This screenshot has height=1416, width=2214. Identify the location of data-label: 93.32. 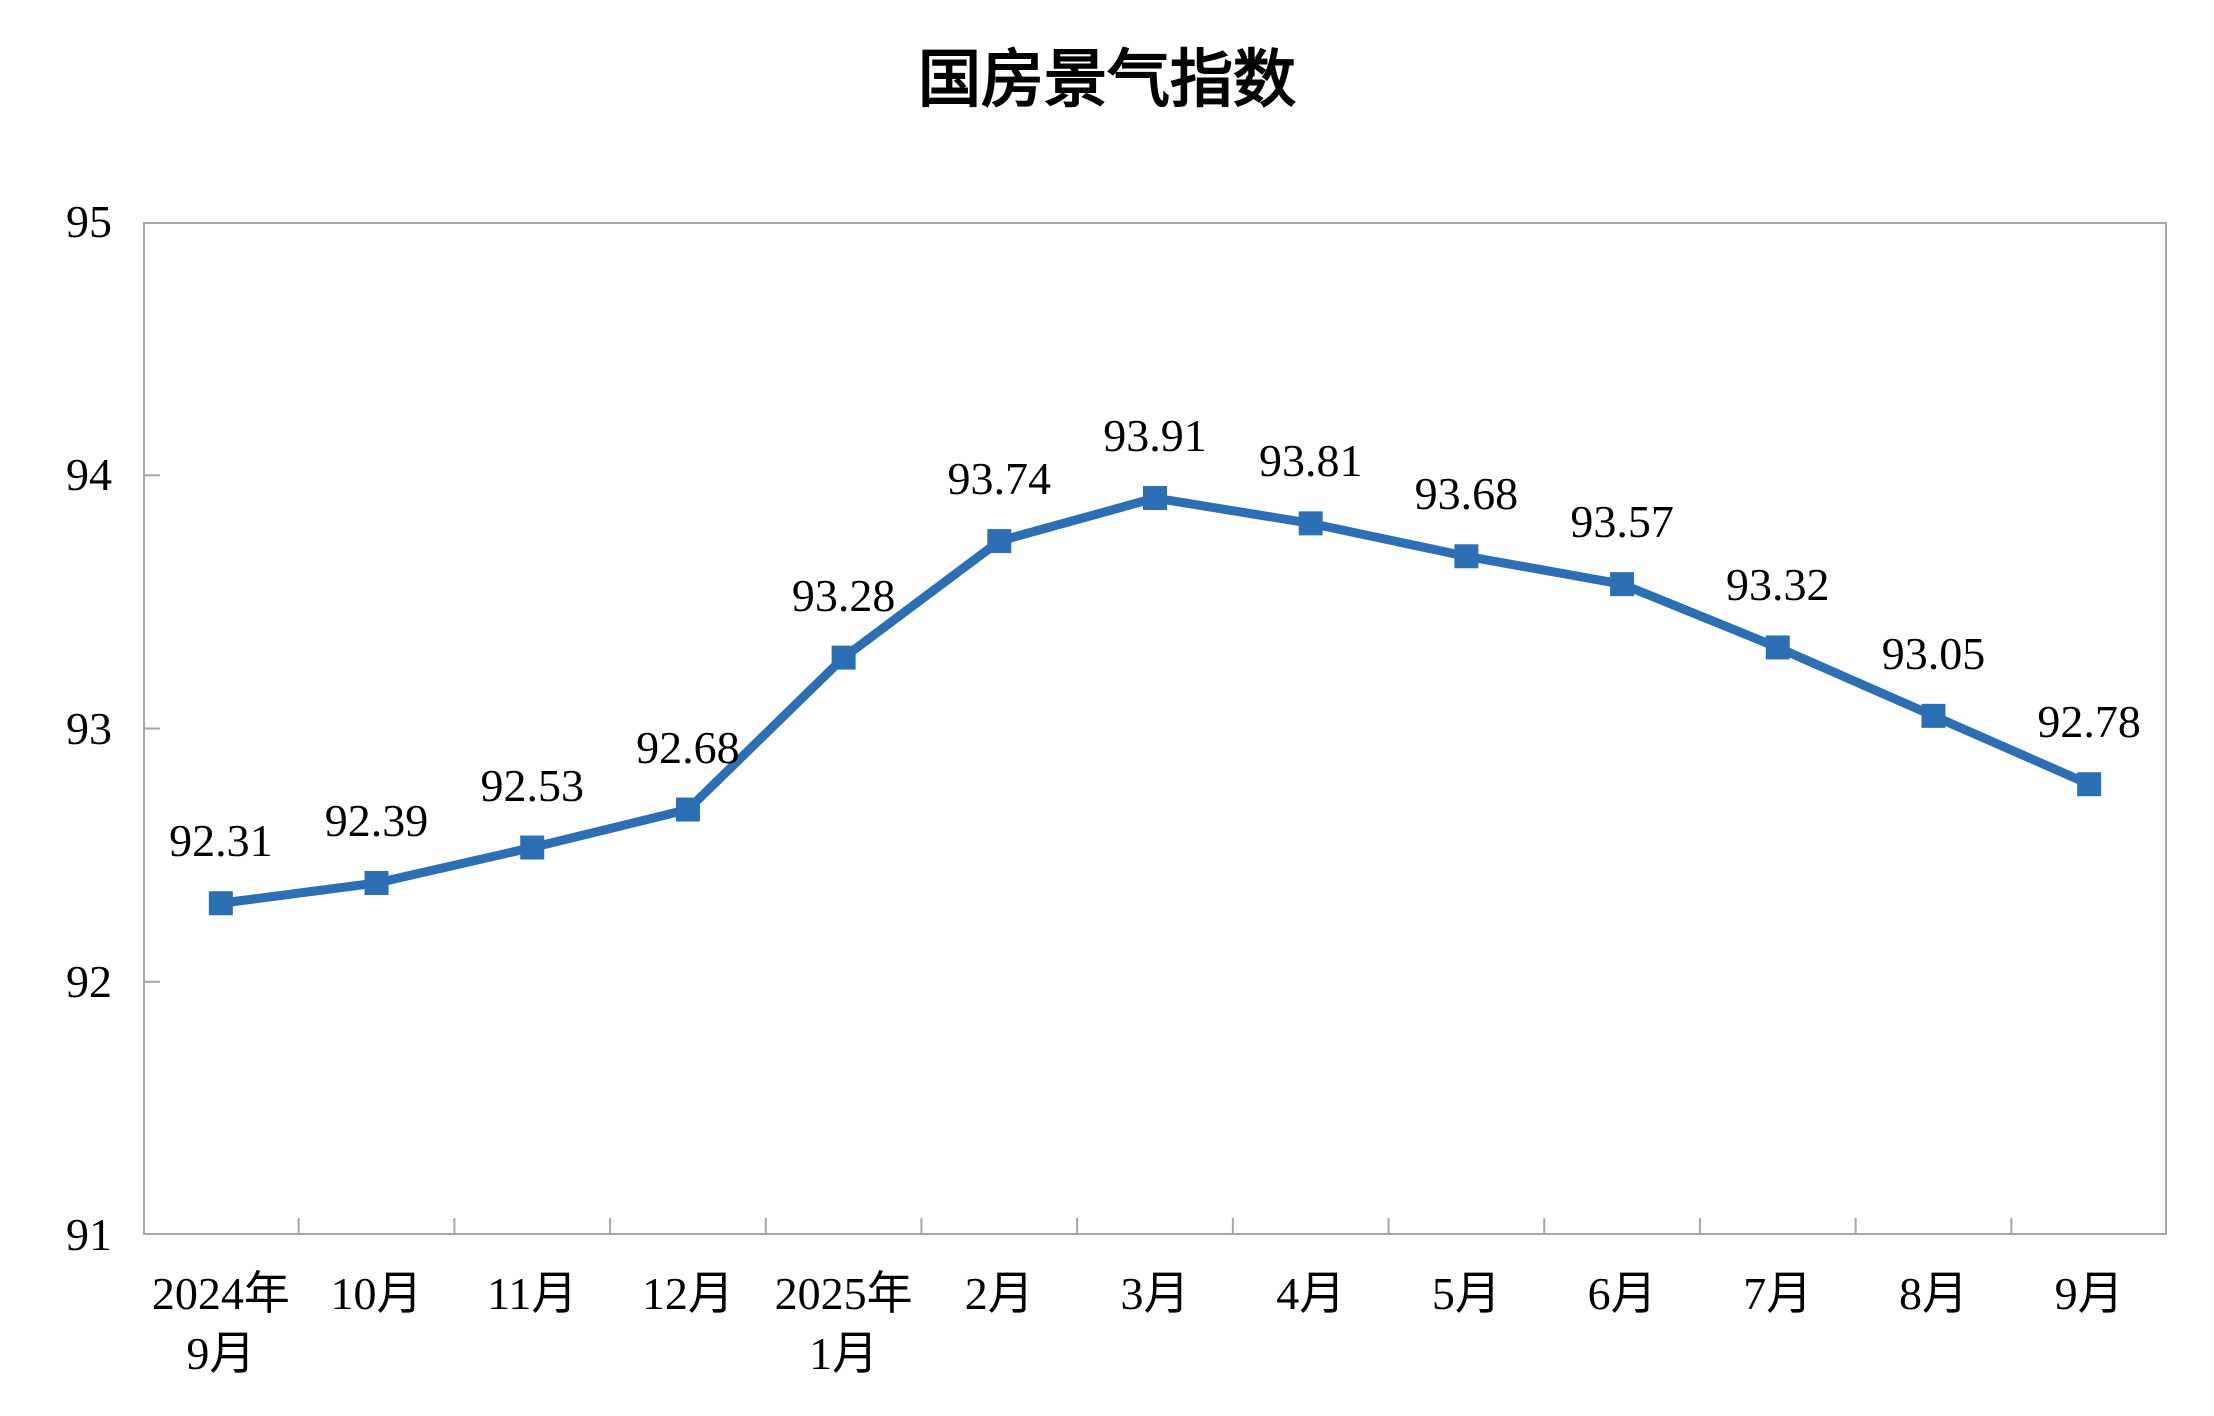
(1778, 585).